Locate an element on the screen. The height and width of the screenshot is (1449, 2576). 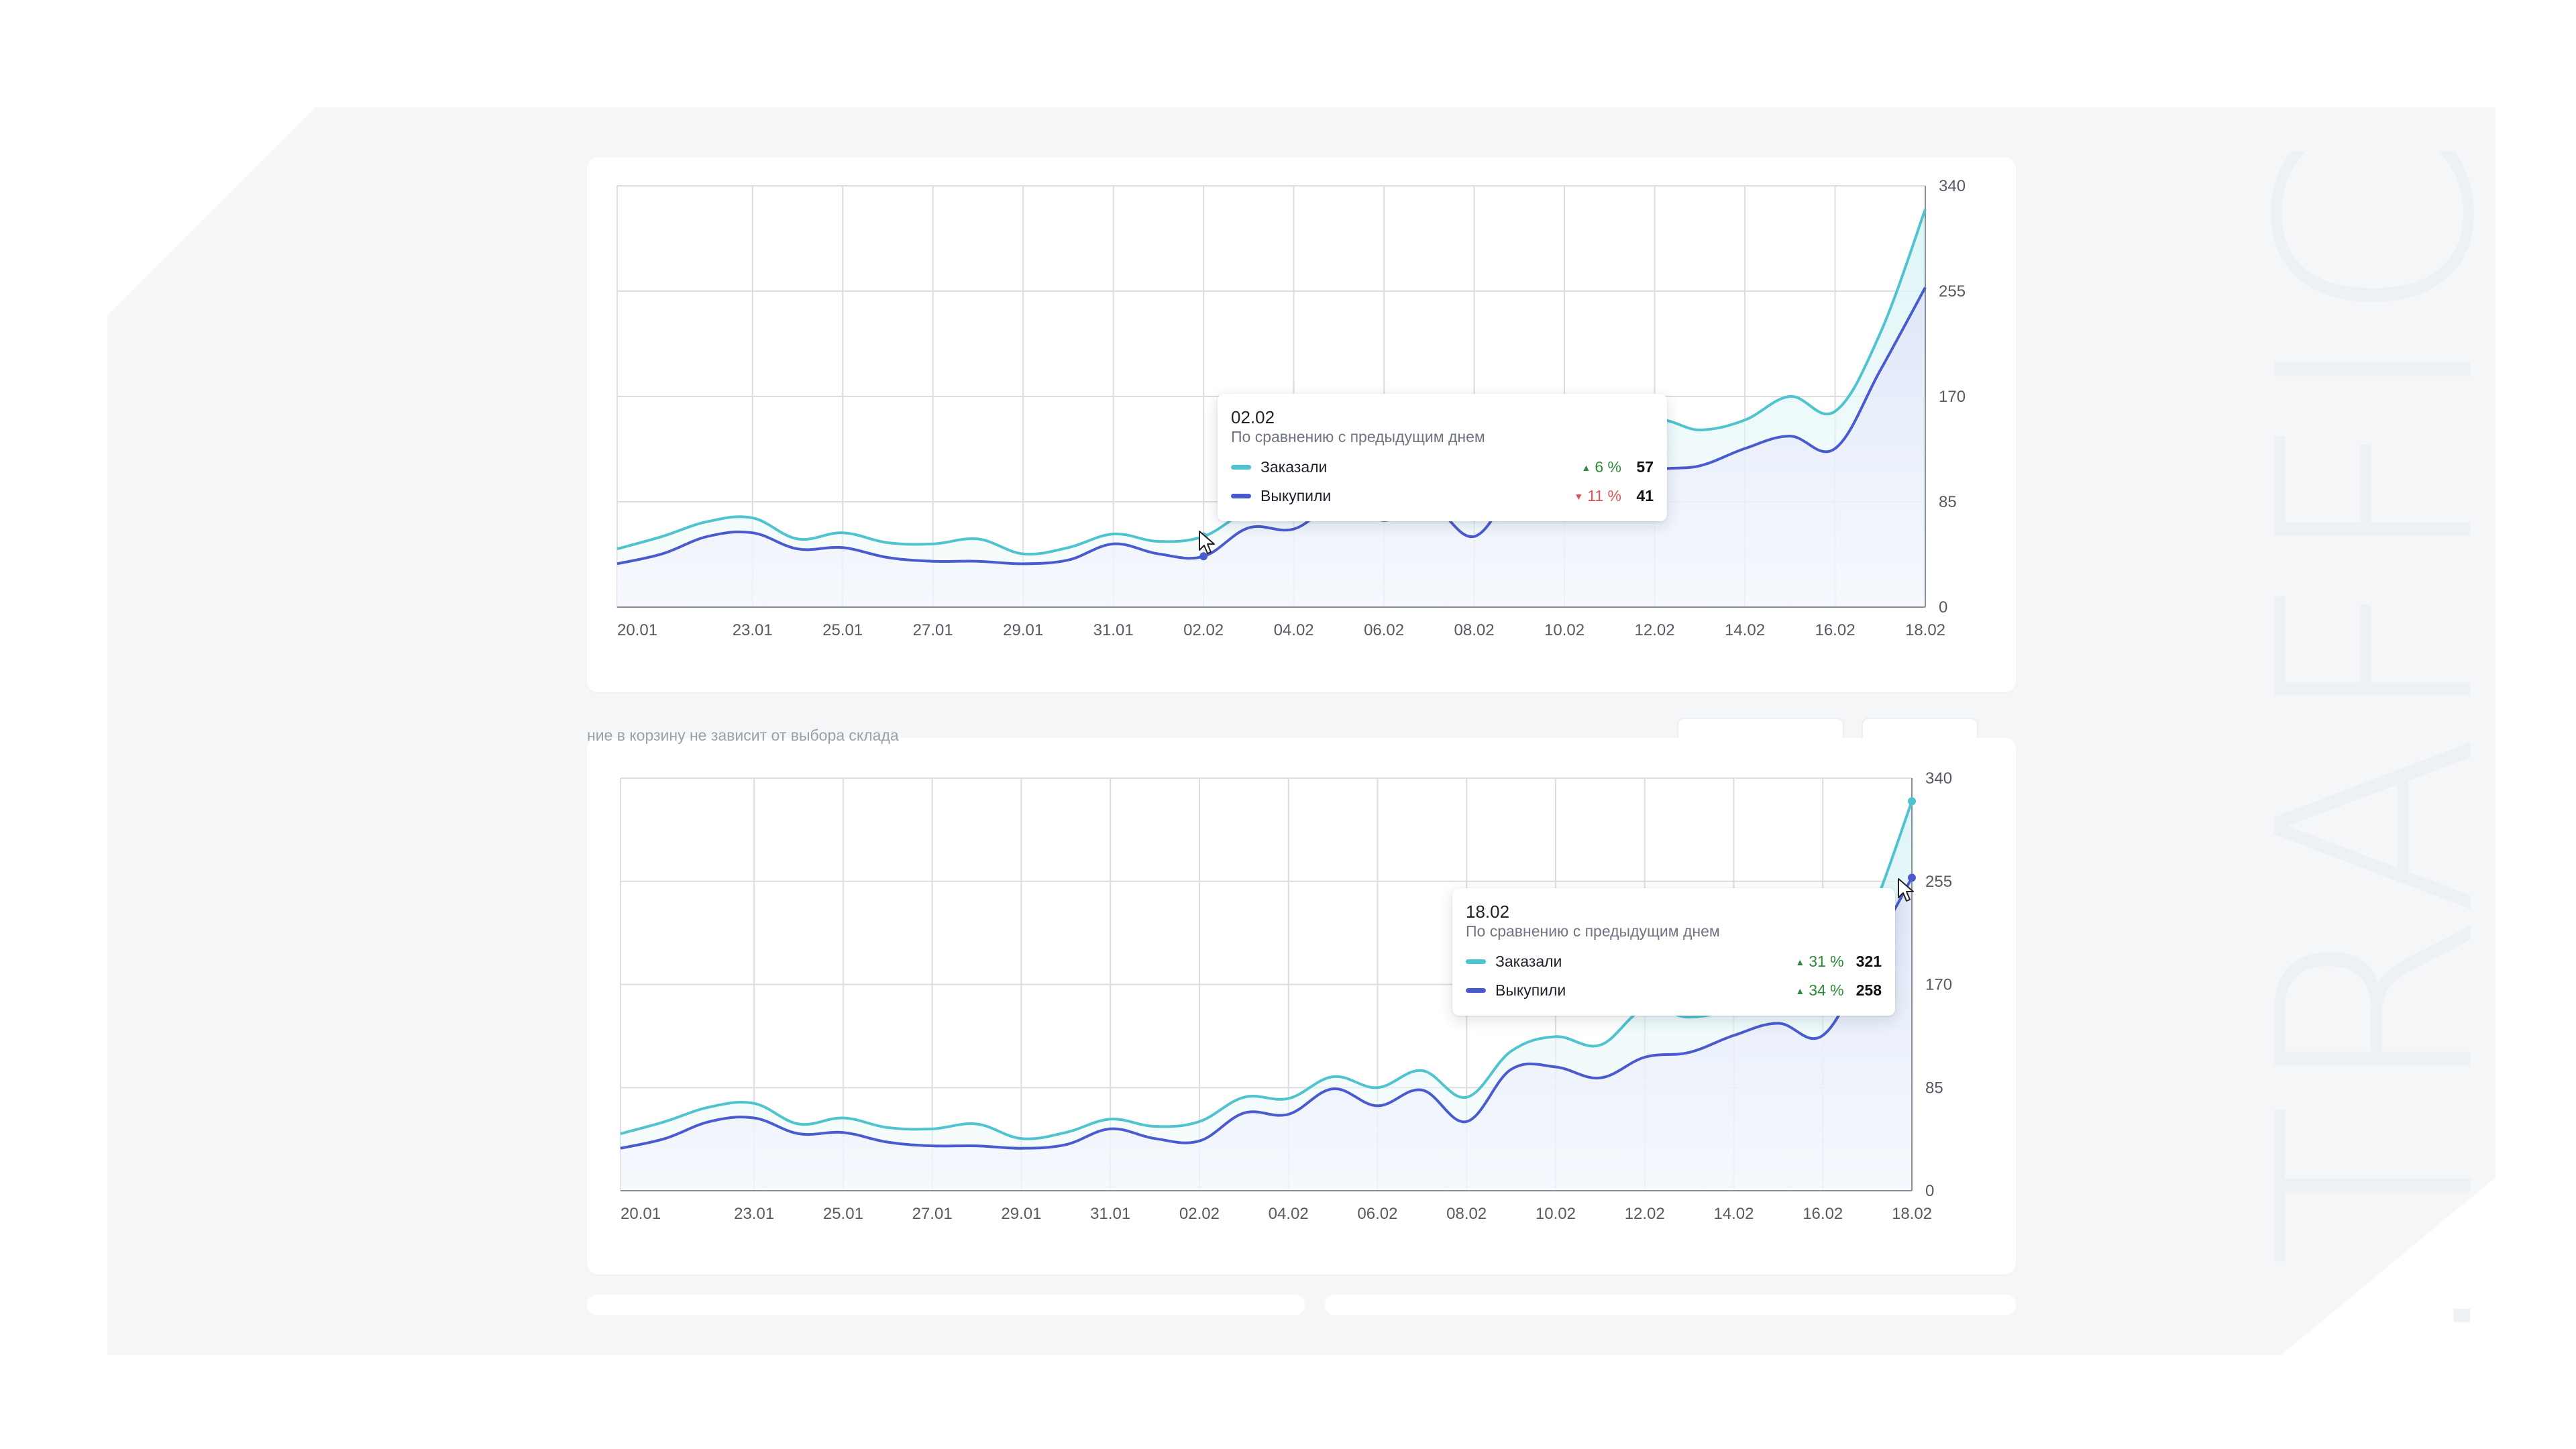
tooltip-row-bought: Выкупили ▲ 34 % 258 is located at coordinates (1674, 990).